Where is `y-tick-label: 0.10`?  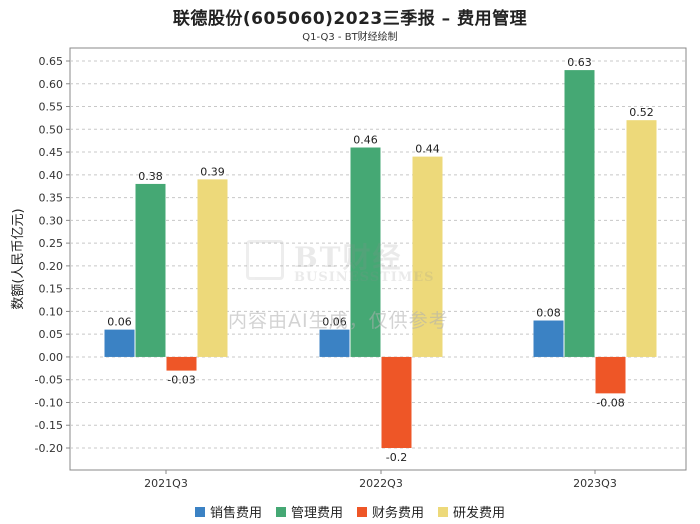
y-tick-label: 0.10 is located at coordinates (51, 311).